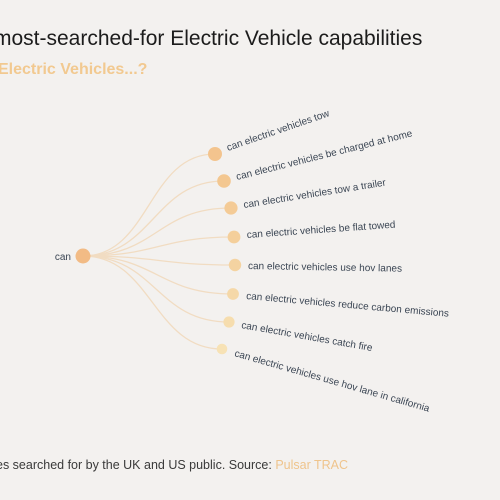 The height and width of the screenshot is (500, 500). What do you see at coordinates (325, 268) in the screenshot?
I see `branch-label: can electric vehicles use hov lanes` at bounding box center [325, 268].